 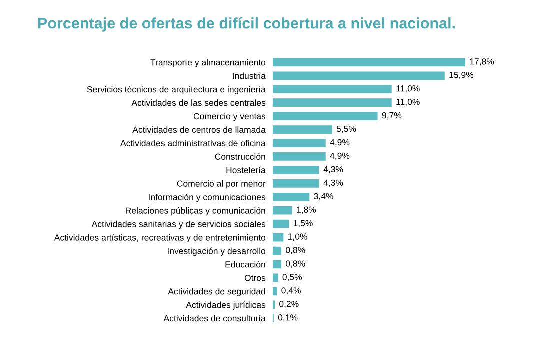 I want to click on y-tick-label: Transporte y almacenamiento, so click(x=208, y=63).